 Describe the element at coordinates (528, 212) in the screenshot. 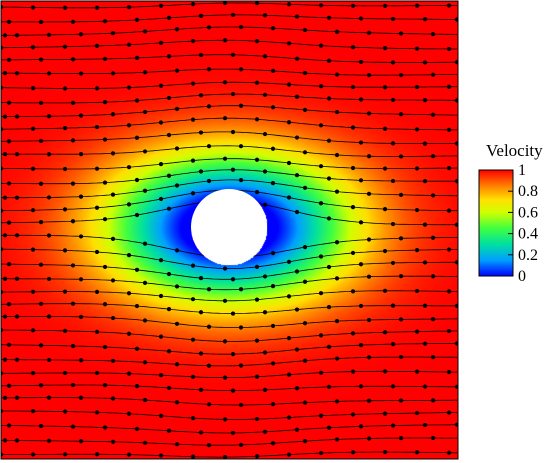

I see `colorbar-tick-label: 0.6` at that location.